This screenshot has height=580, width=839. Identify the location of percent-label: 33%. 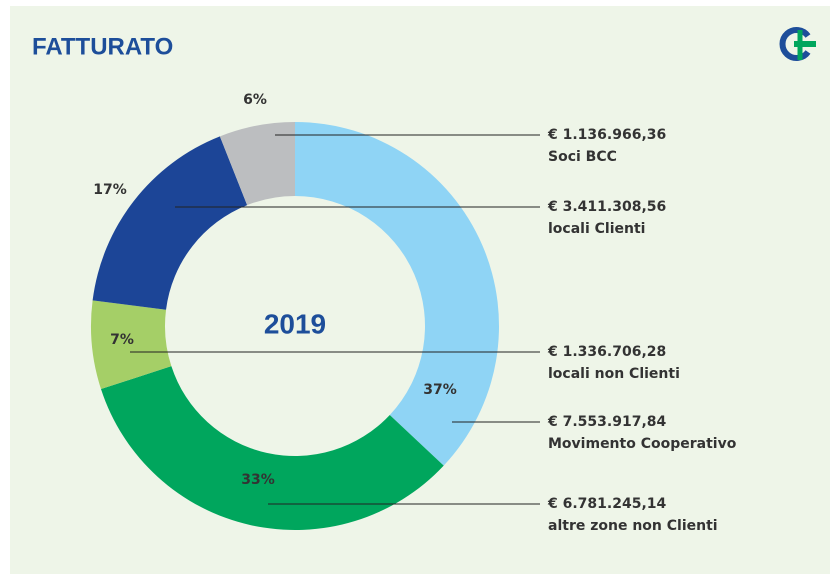
(258, 480).